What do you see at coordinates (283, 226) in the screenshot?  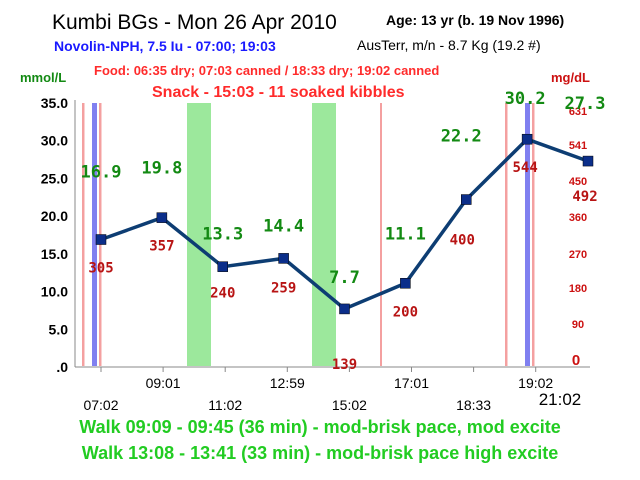 I see `mmol-value-label: 14.4` at bounding box center [283, 226].